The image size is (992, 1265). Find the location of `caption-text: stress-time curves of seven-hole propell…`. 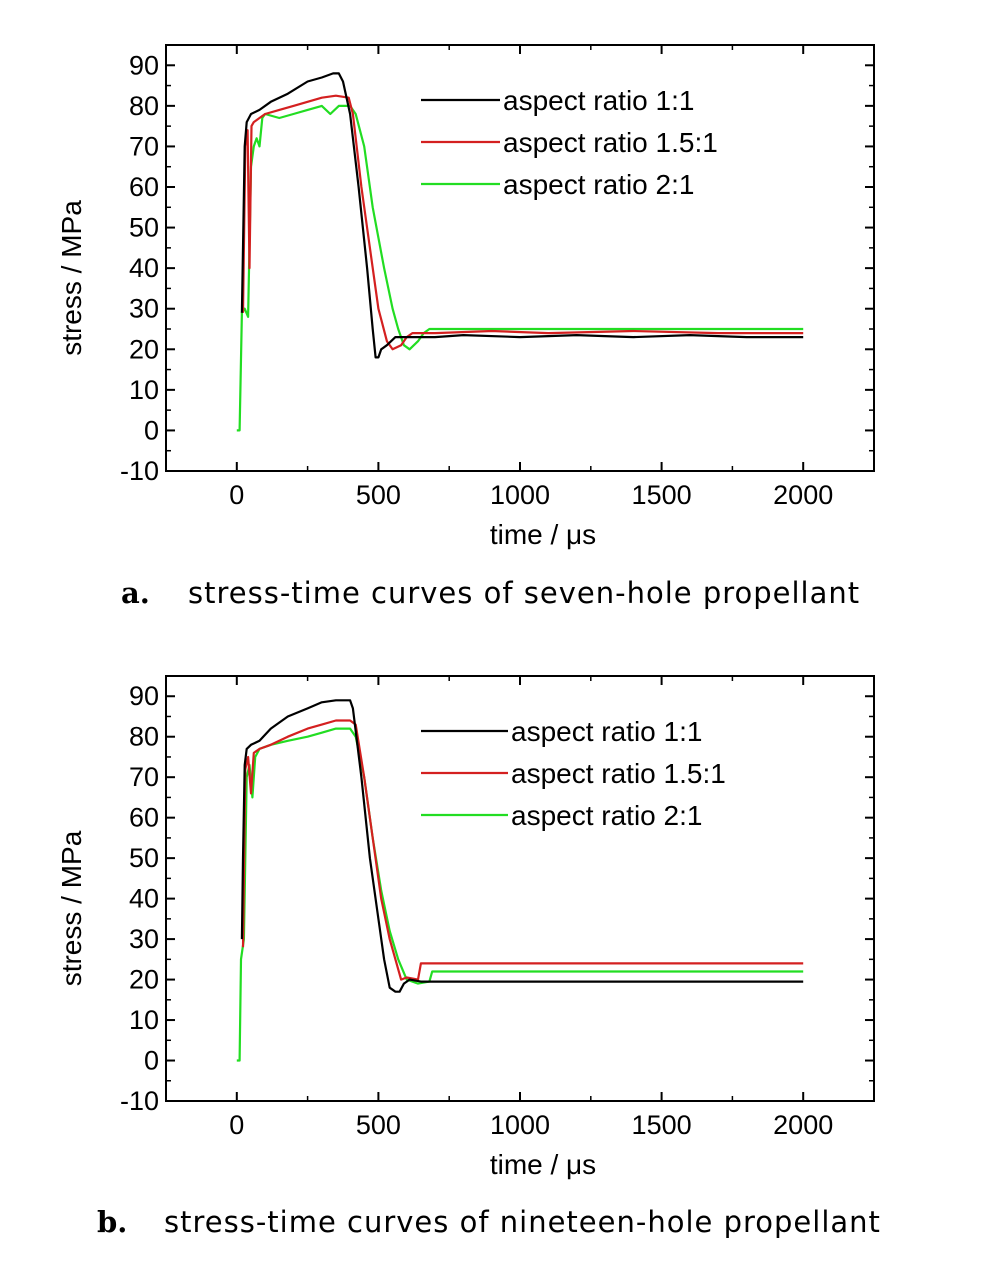

caption-text: stress-time curves of seven-hole propell… is located at coordinates (524, 593).